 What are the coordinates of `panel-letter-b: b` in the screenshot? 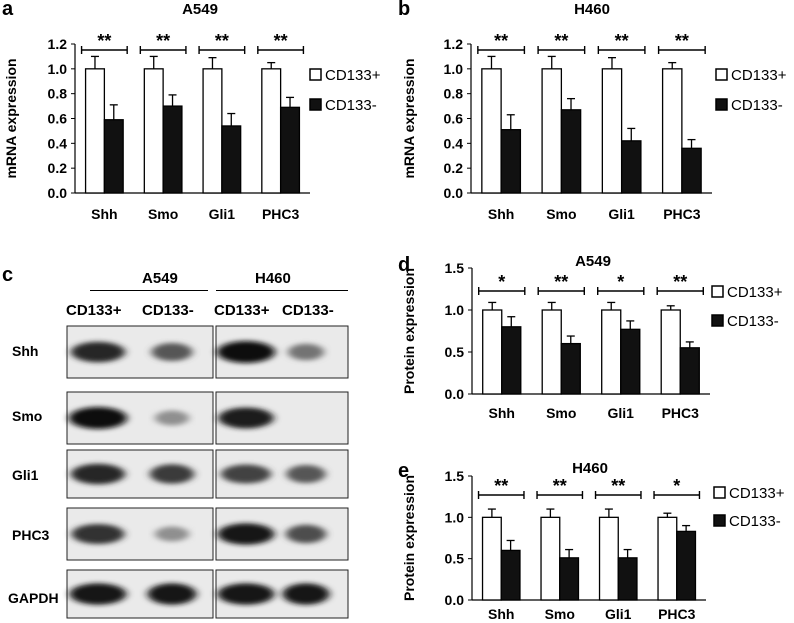 It's located at (404, 10).